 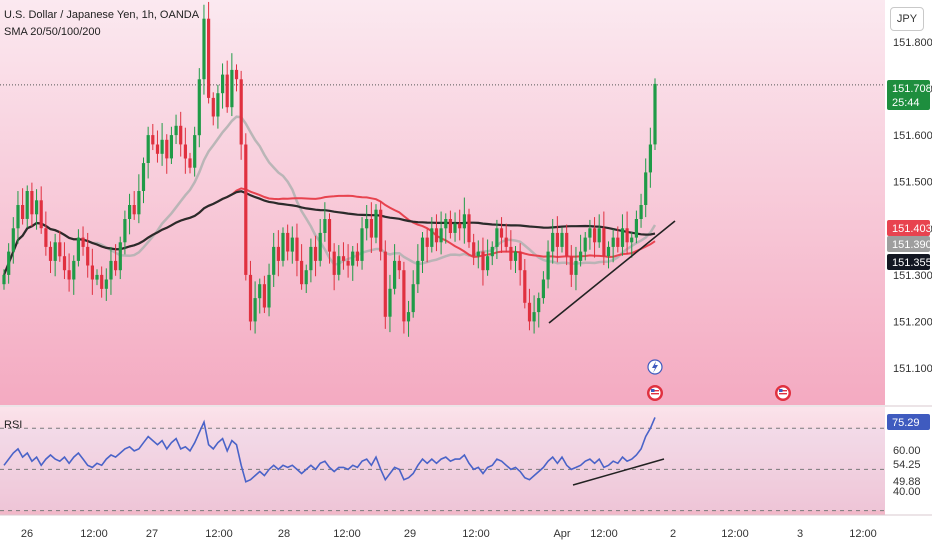 I want to click on us-flag-event-icon, so click(x=655, y=393).